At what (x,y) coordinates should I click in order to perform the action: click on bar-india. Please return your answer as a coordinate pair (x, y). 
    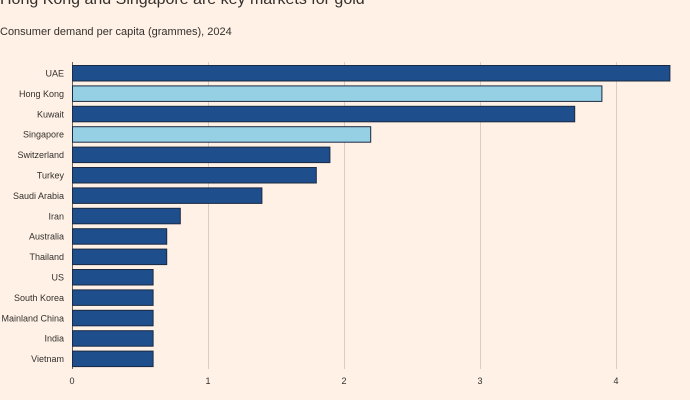
    Looking at the image, I should click on (113, 338).